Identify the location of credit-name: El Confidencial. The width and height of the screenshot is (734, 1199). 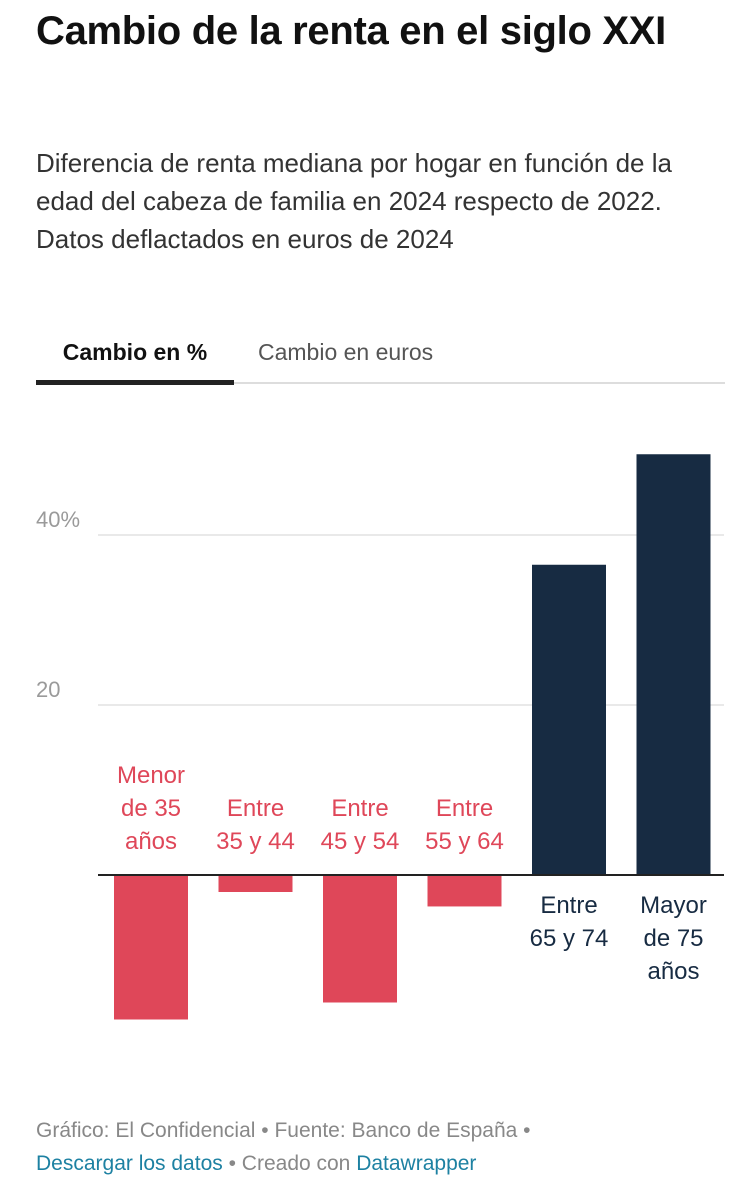
(185, 1130).